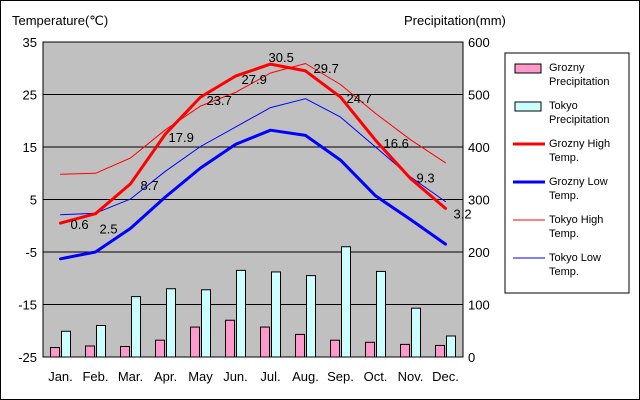  I want to click on y-left-tick-label: 35, so click(30, 42).